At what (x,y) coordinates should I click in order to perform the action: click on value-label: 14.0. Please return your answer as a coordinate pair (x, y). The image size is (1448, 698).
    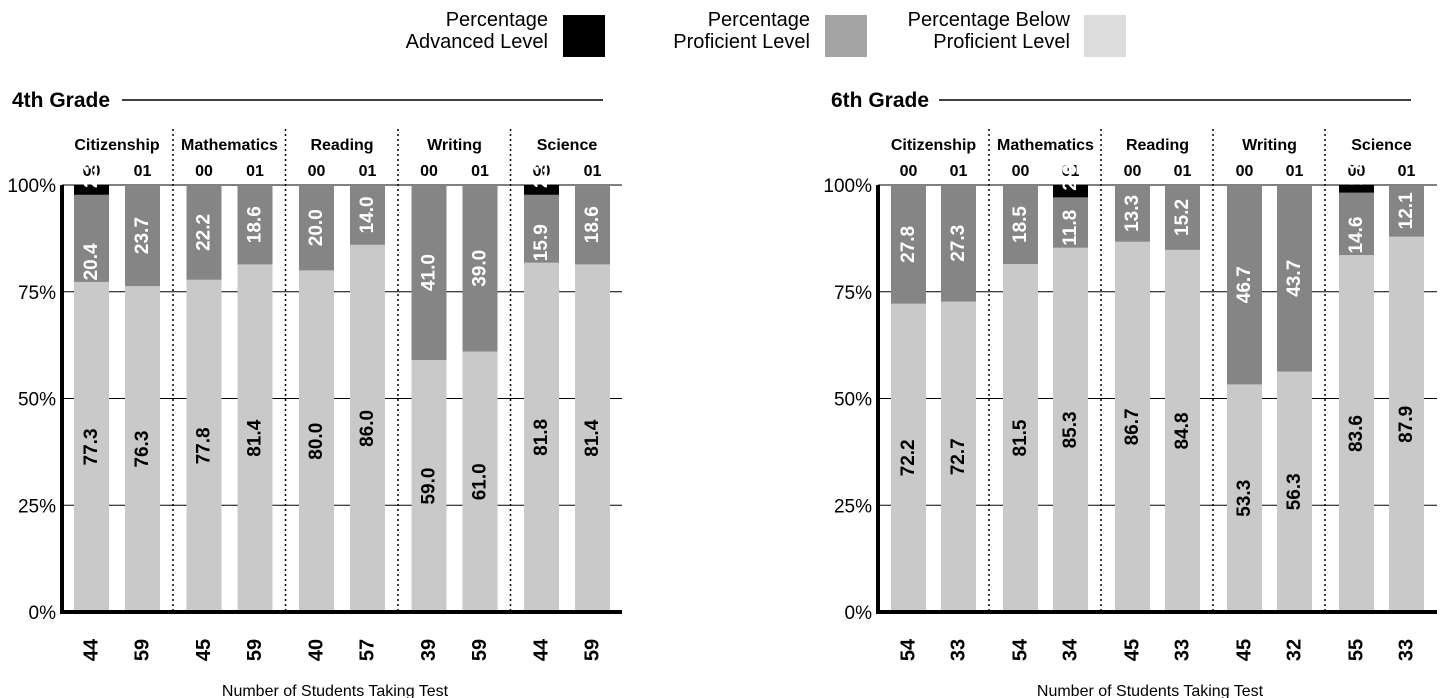
    Looking at the image, I should click on (367, 214).